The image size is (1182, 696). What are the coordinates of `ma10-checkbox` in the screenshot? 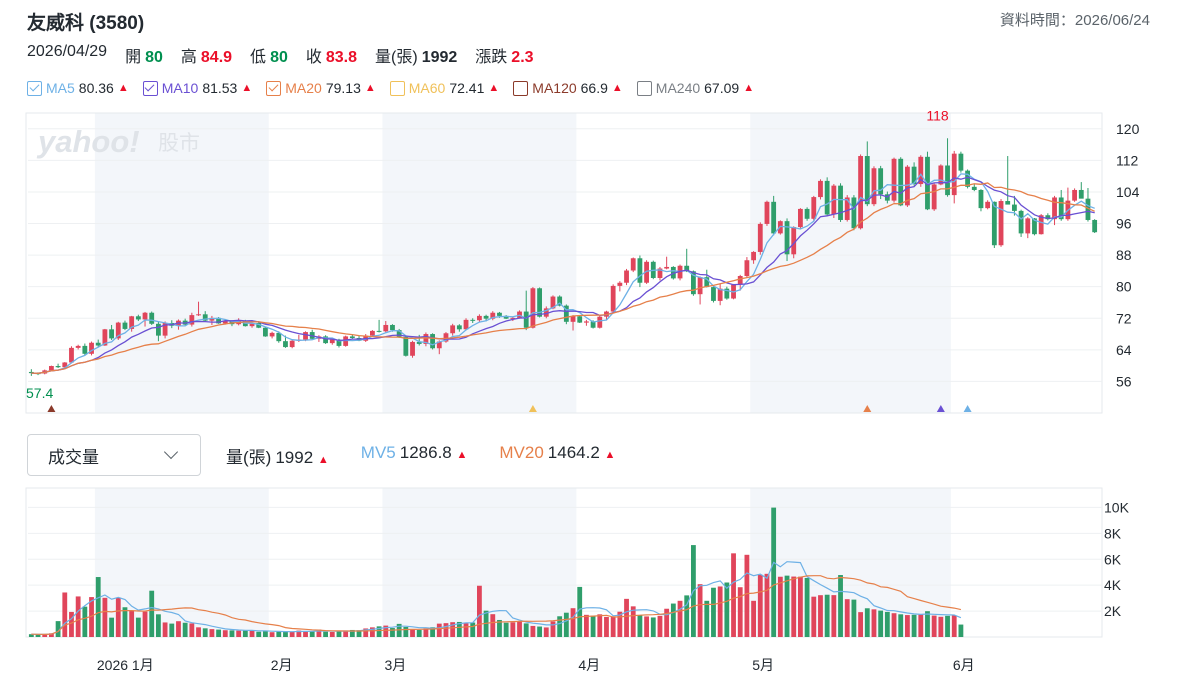 It's located at (150, 88).